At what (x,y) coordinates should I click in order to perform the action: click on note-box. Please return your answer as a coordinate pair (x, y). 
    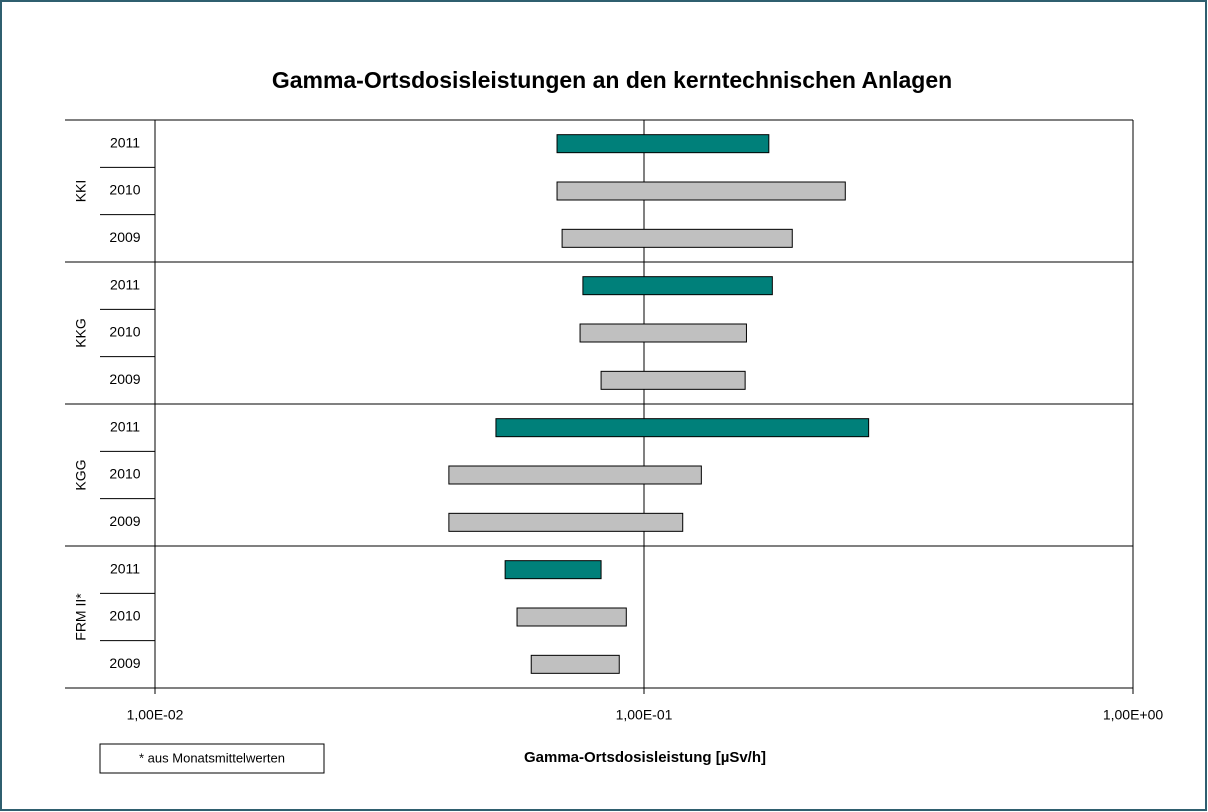
    Looking at the image, I should click on (212, 758).